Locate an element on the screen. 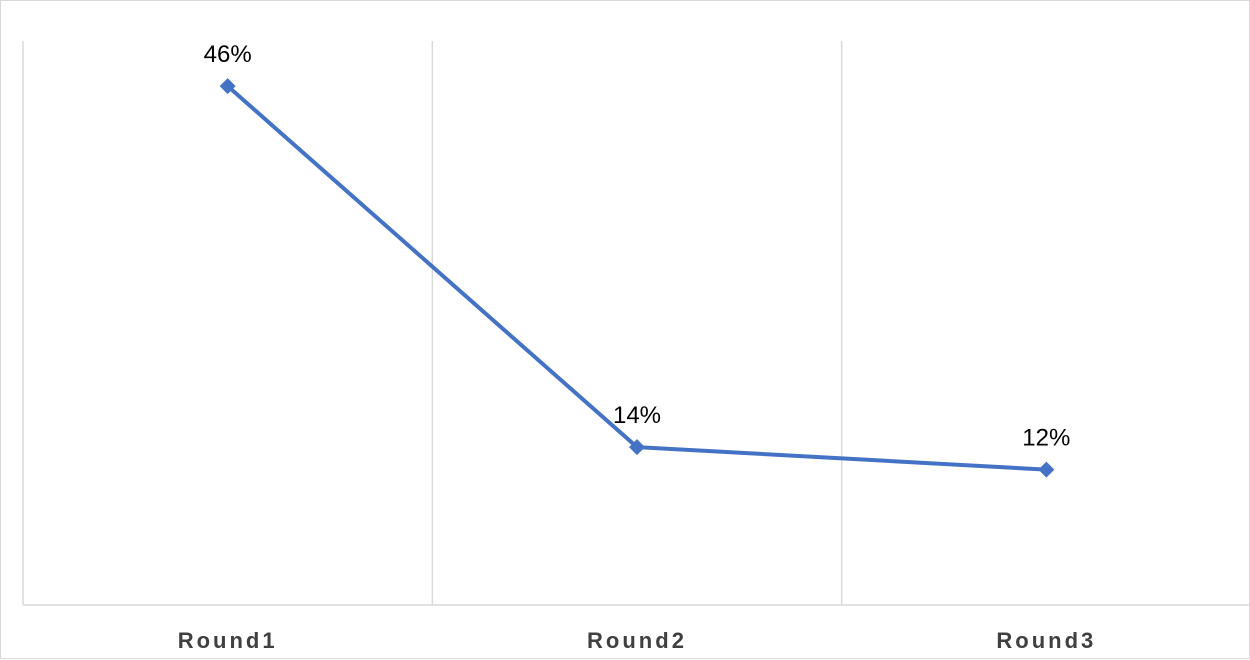  data-label: 12% is located at coordinates (1046, 438).